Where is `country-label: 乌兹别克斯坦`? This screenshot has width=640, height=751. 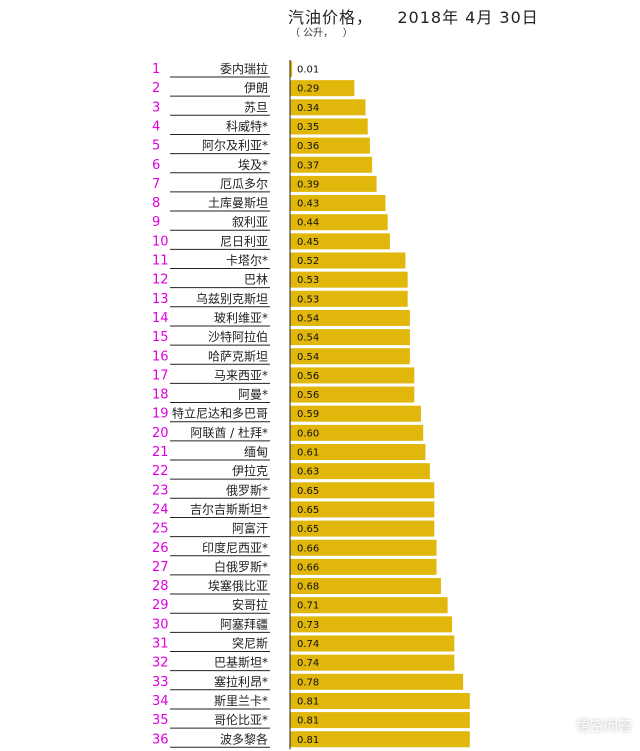 country-label: 乌兹别克斯坦 is located at coordinates (232, 298).